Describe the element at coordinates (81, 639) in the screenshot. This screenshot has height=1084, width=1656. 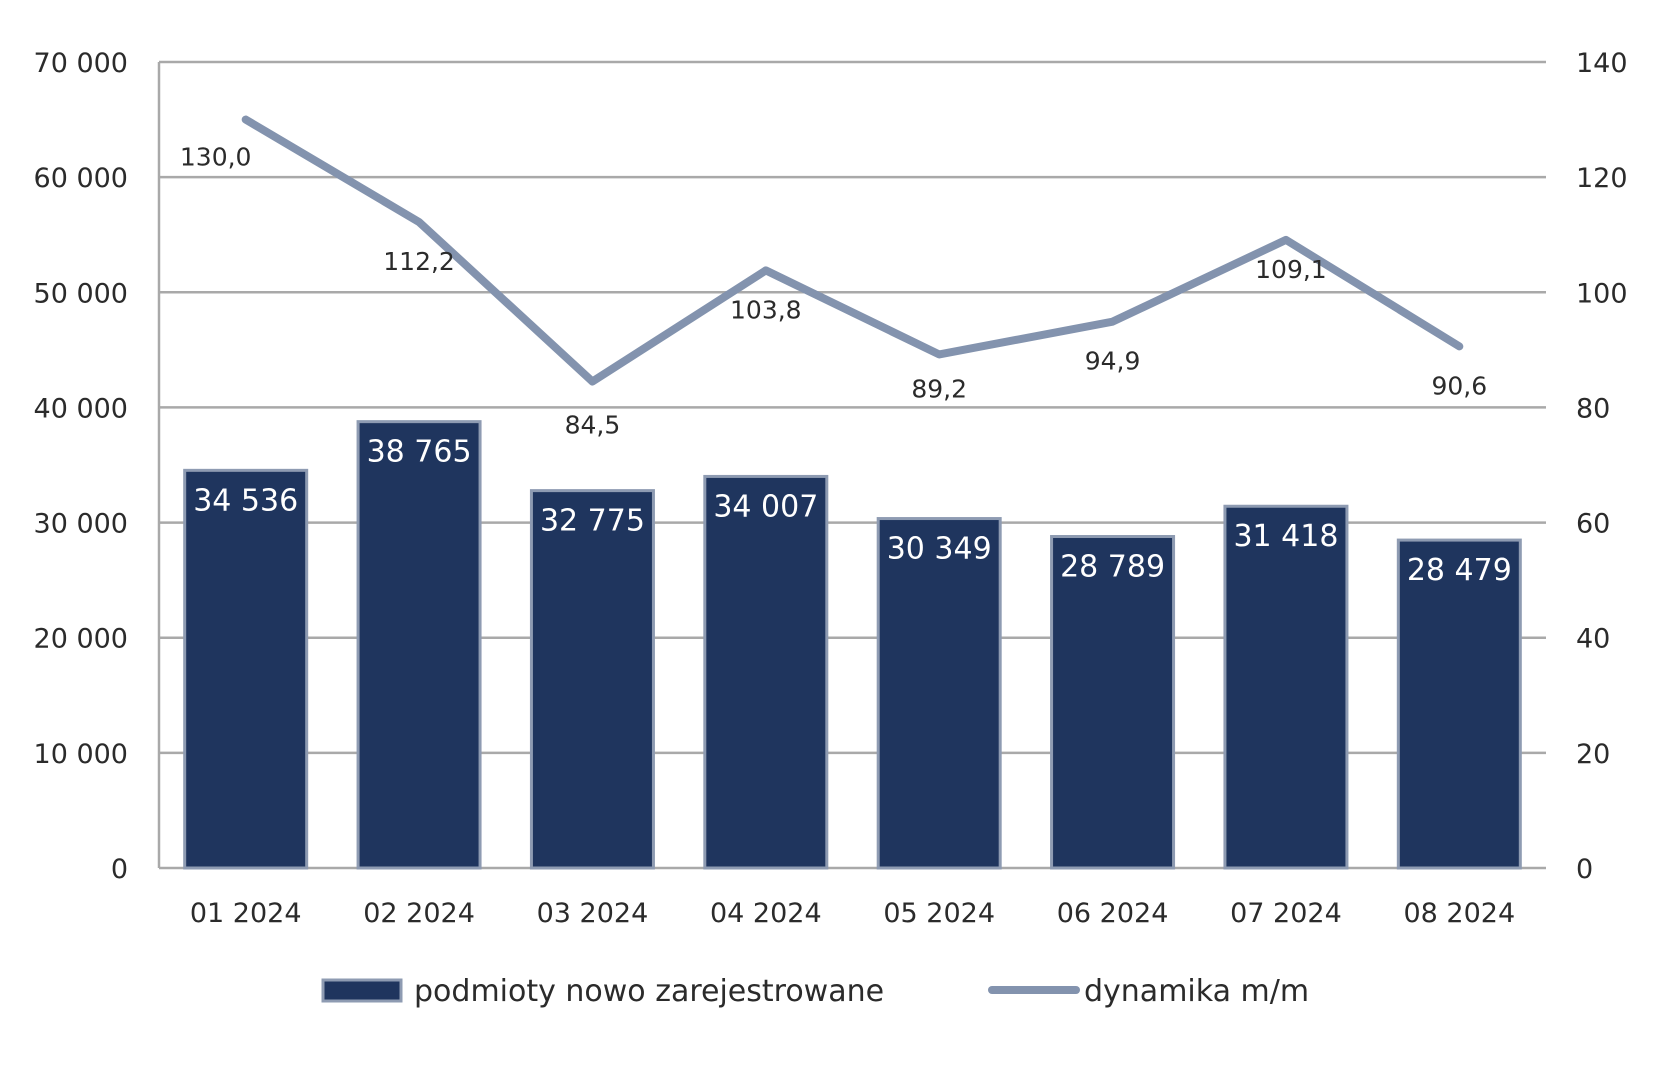
I see `y-left-tick-label: 20 000` at that location.